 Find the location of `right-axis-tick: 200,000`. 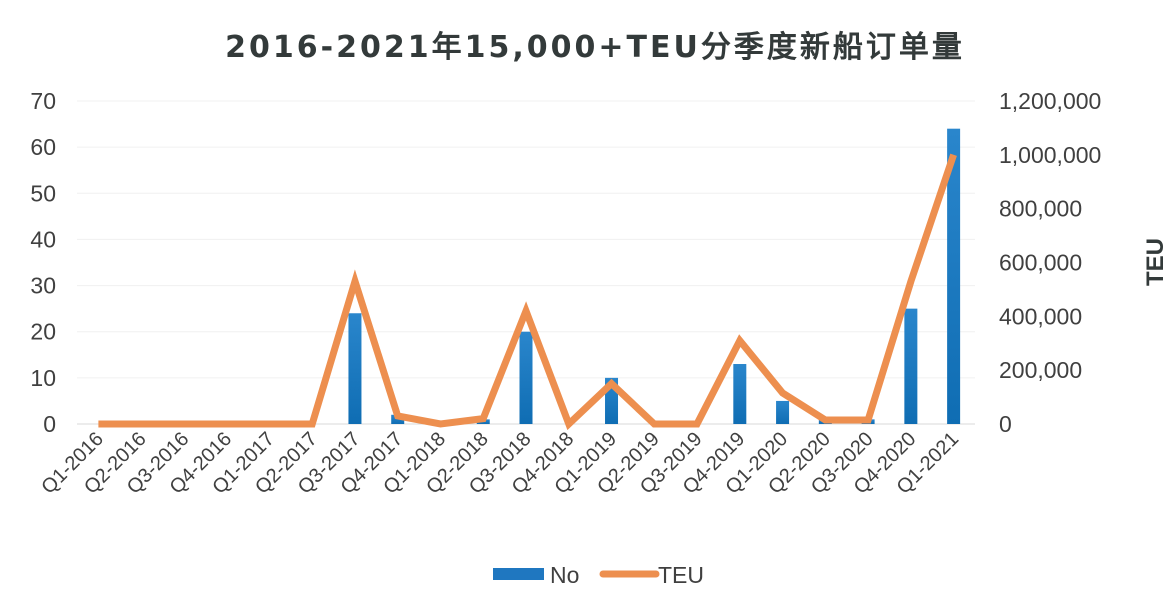

right-axis-tick: 200,000 is located at coordinates (1040, 370).